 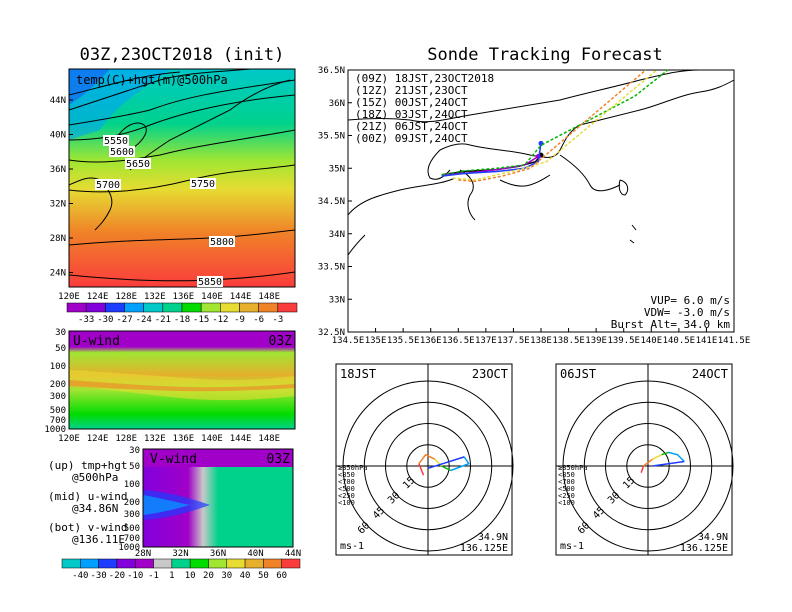 What do you see at coordinates (623, 341) in the screenshot?
I see `tracking-lon-tick: 139.5E` at bounding box center [623, 341].